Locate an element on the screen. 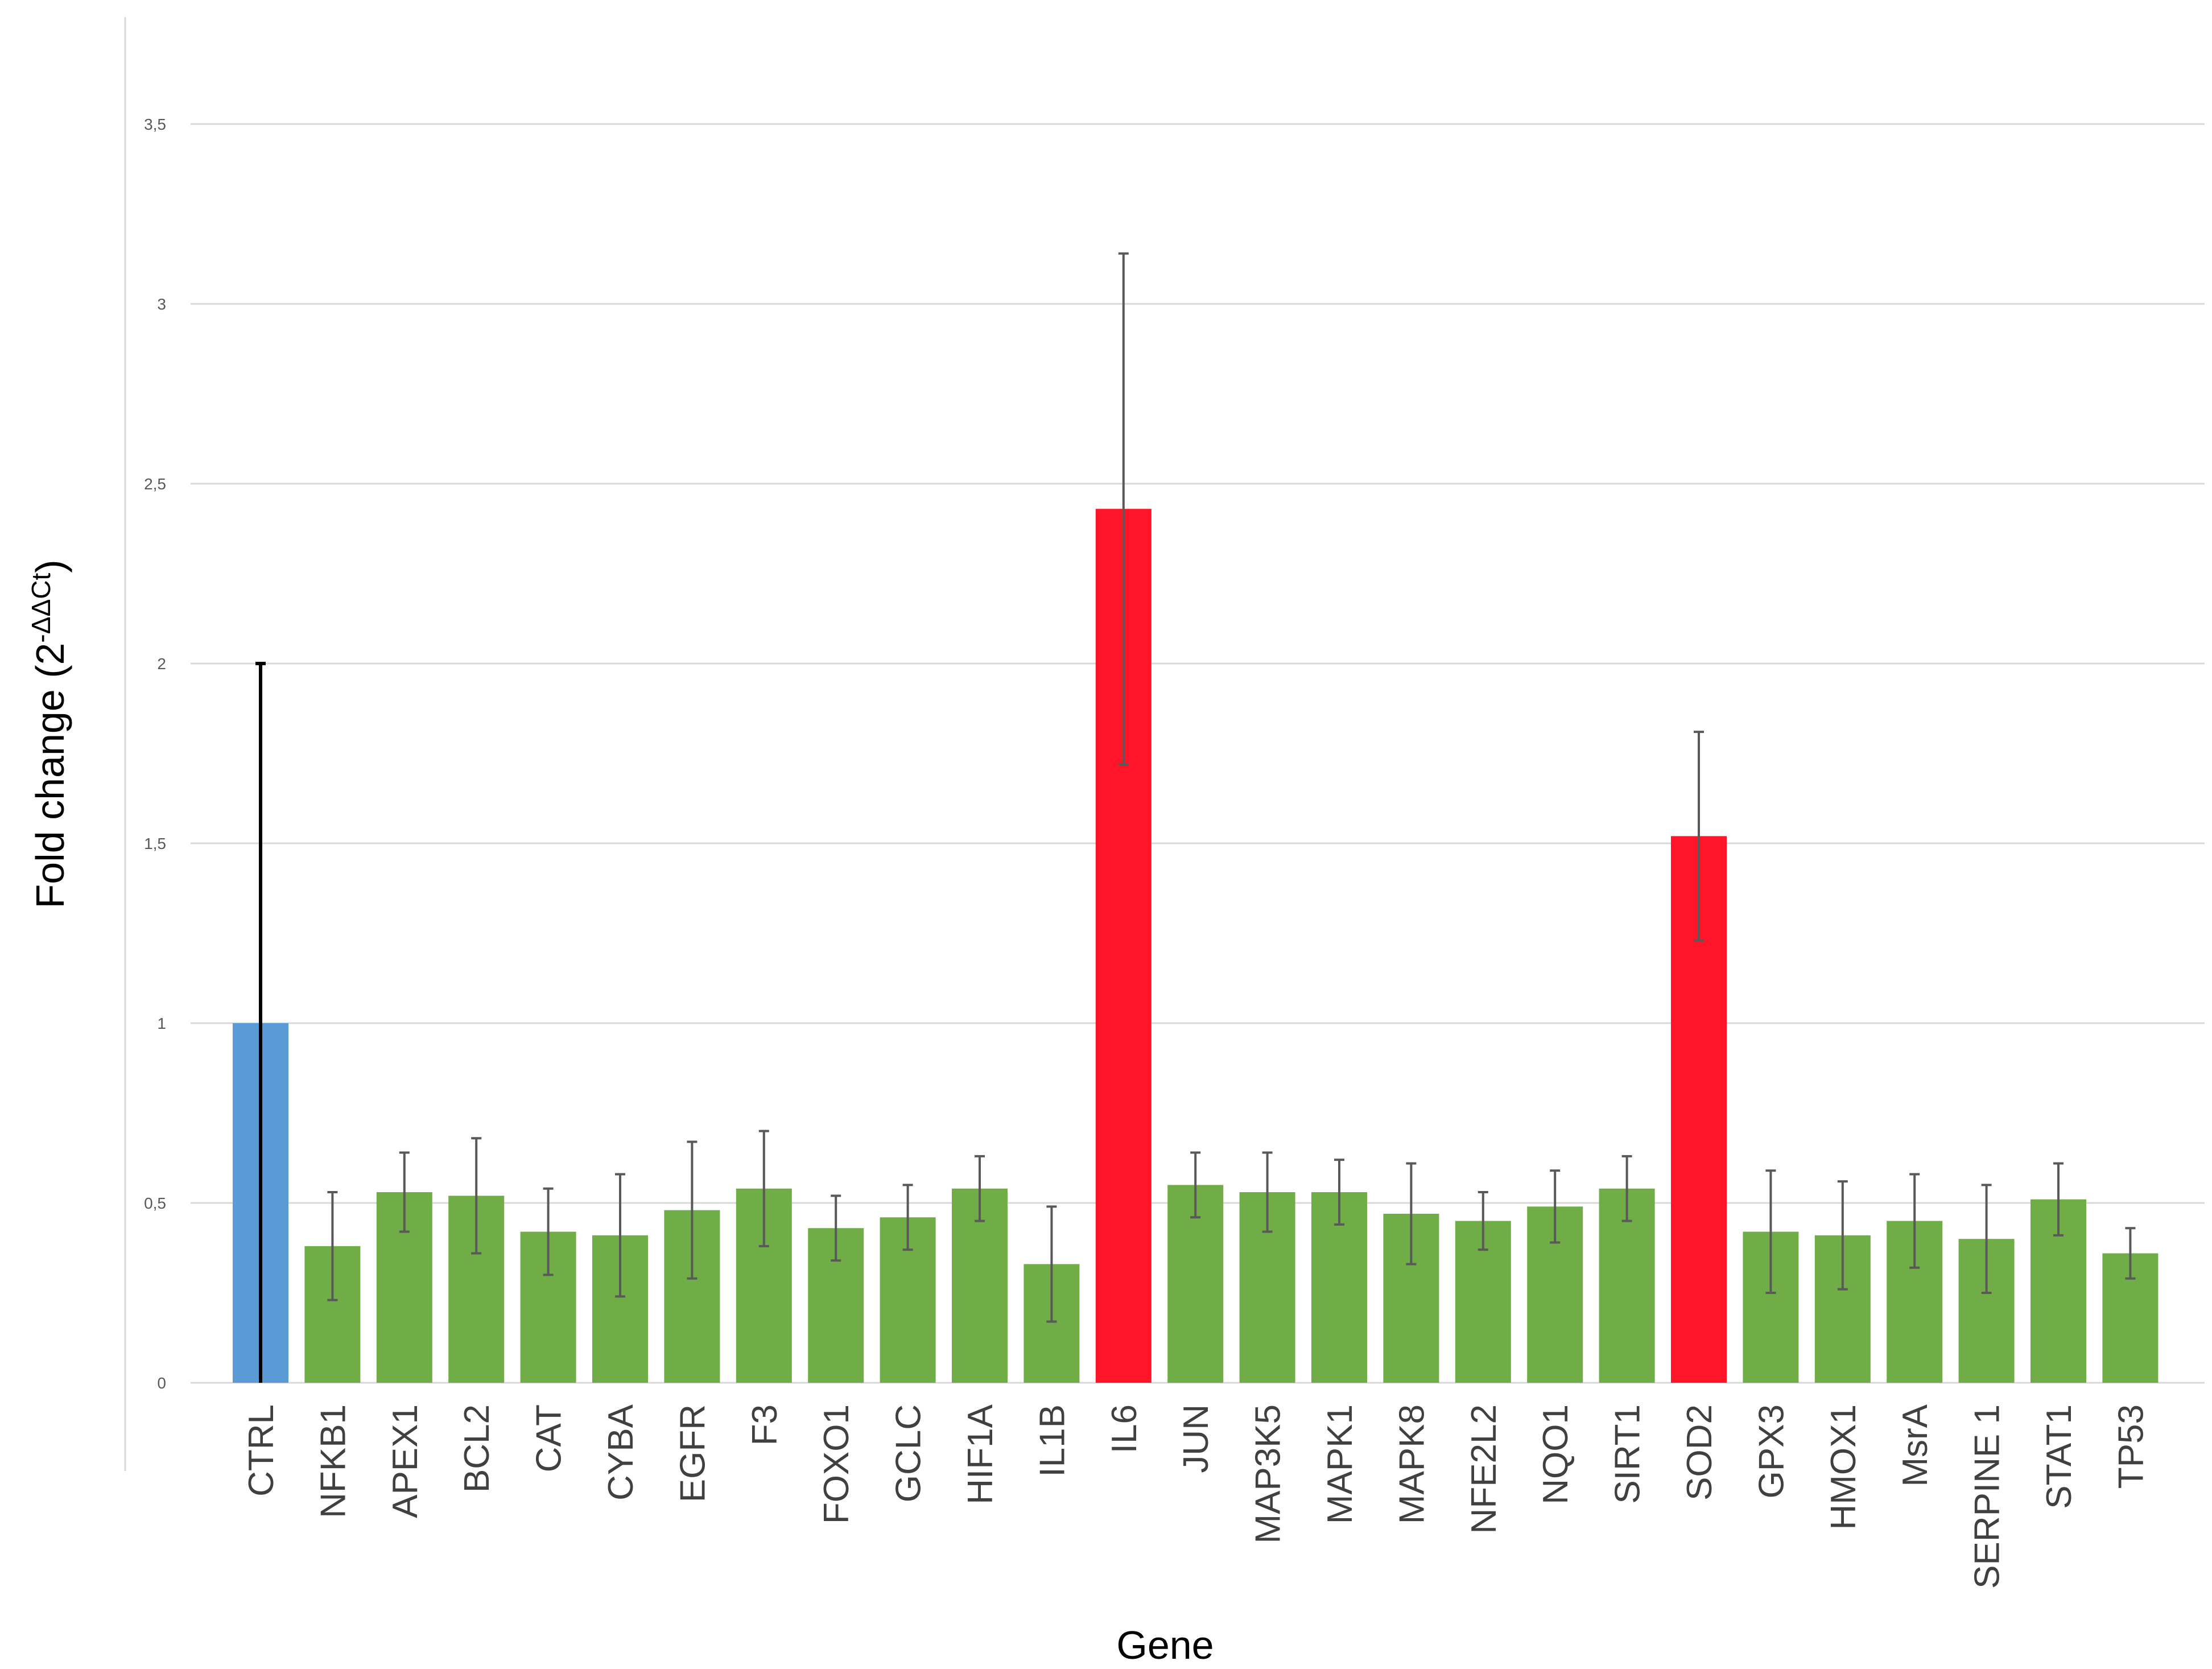 The width and height of the screenshot is (2212, 1669). error-bar-cyba is located at coordinates (620, 1235).